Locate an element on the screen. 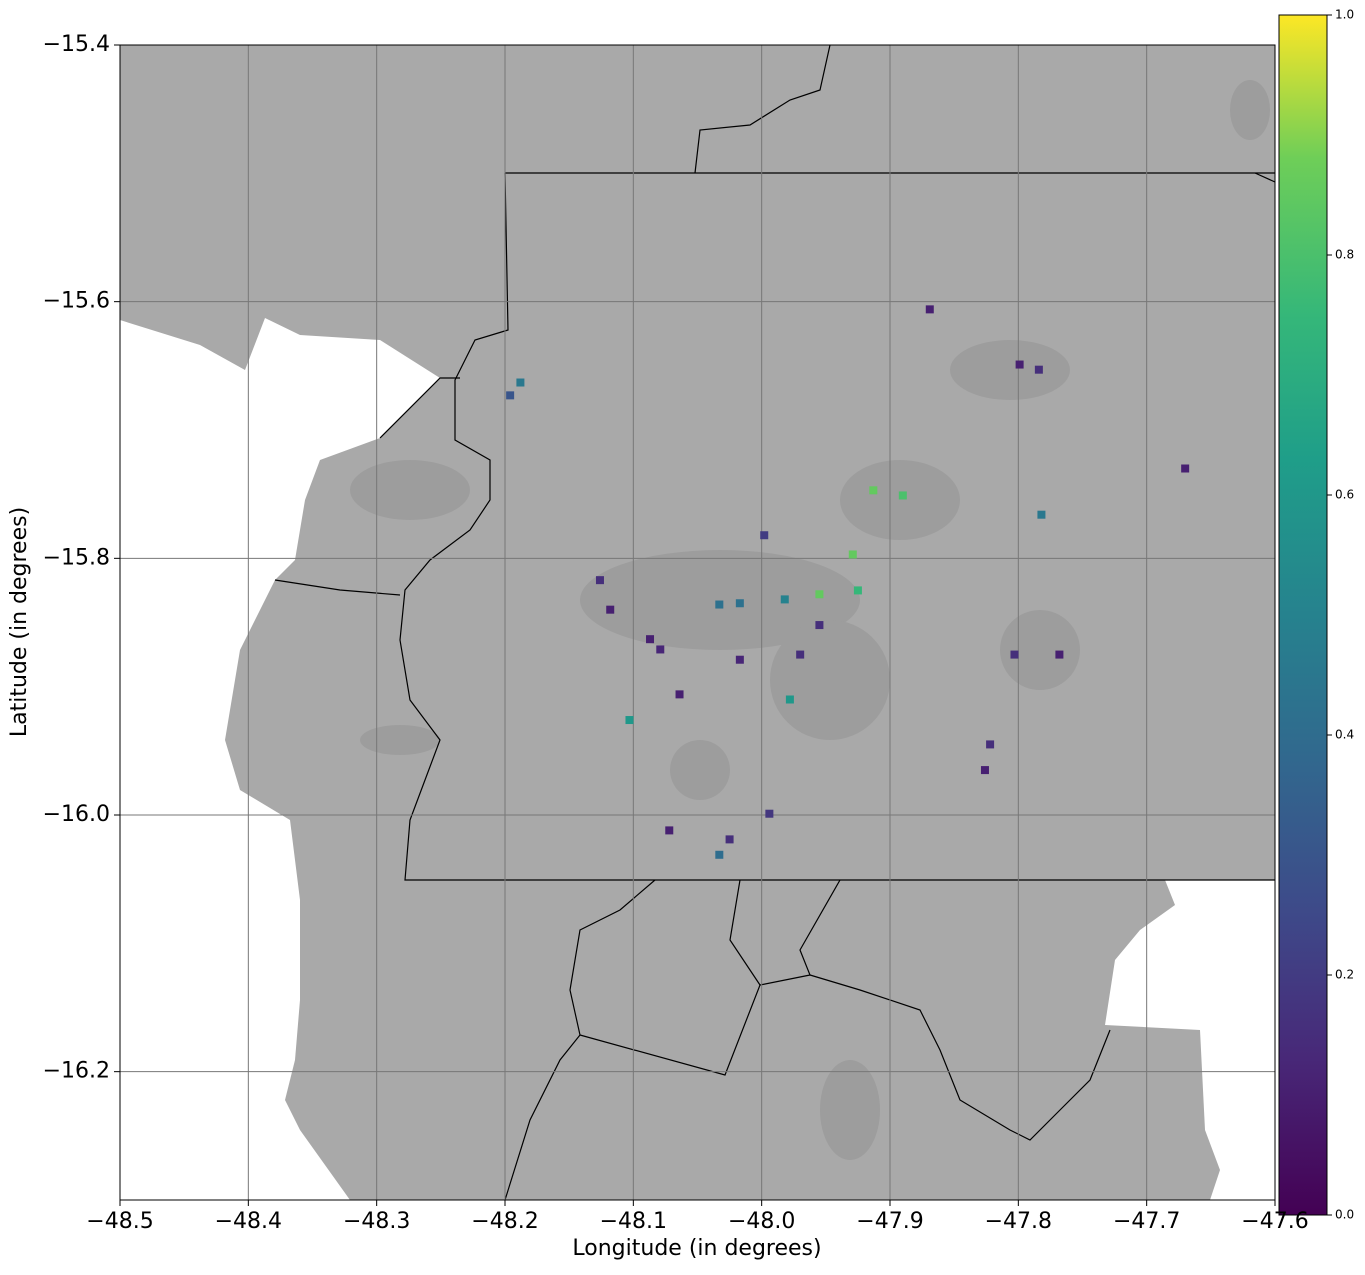 This screenshot has width=1365, height=1275. y-tick-label: −16.0 is located at coordinates (76, 814).